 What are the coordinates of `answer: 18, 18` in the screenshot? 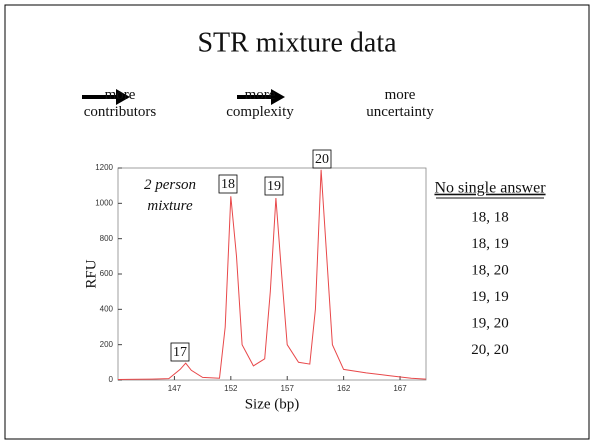 It's located at (490, 217).